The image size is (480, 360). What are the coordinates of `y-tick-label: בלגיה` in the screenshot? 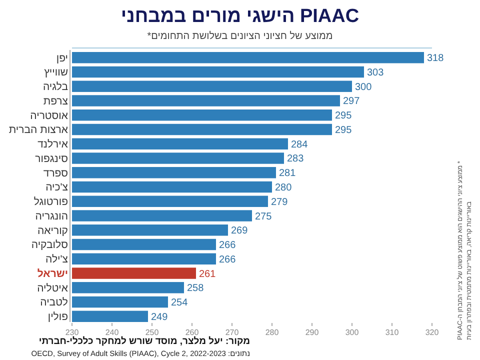 It's located at (55, 87).